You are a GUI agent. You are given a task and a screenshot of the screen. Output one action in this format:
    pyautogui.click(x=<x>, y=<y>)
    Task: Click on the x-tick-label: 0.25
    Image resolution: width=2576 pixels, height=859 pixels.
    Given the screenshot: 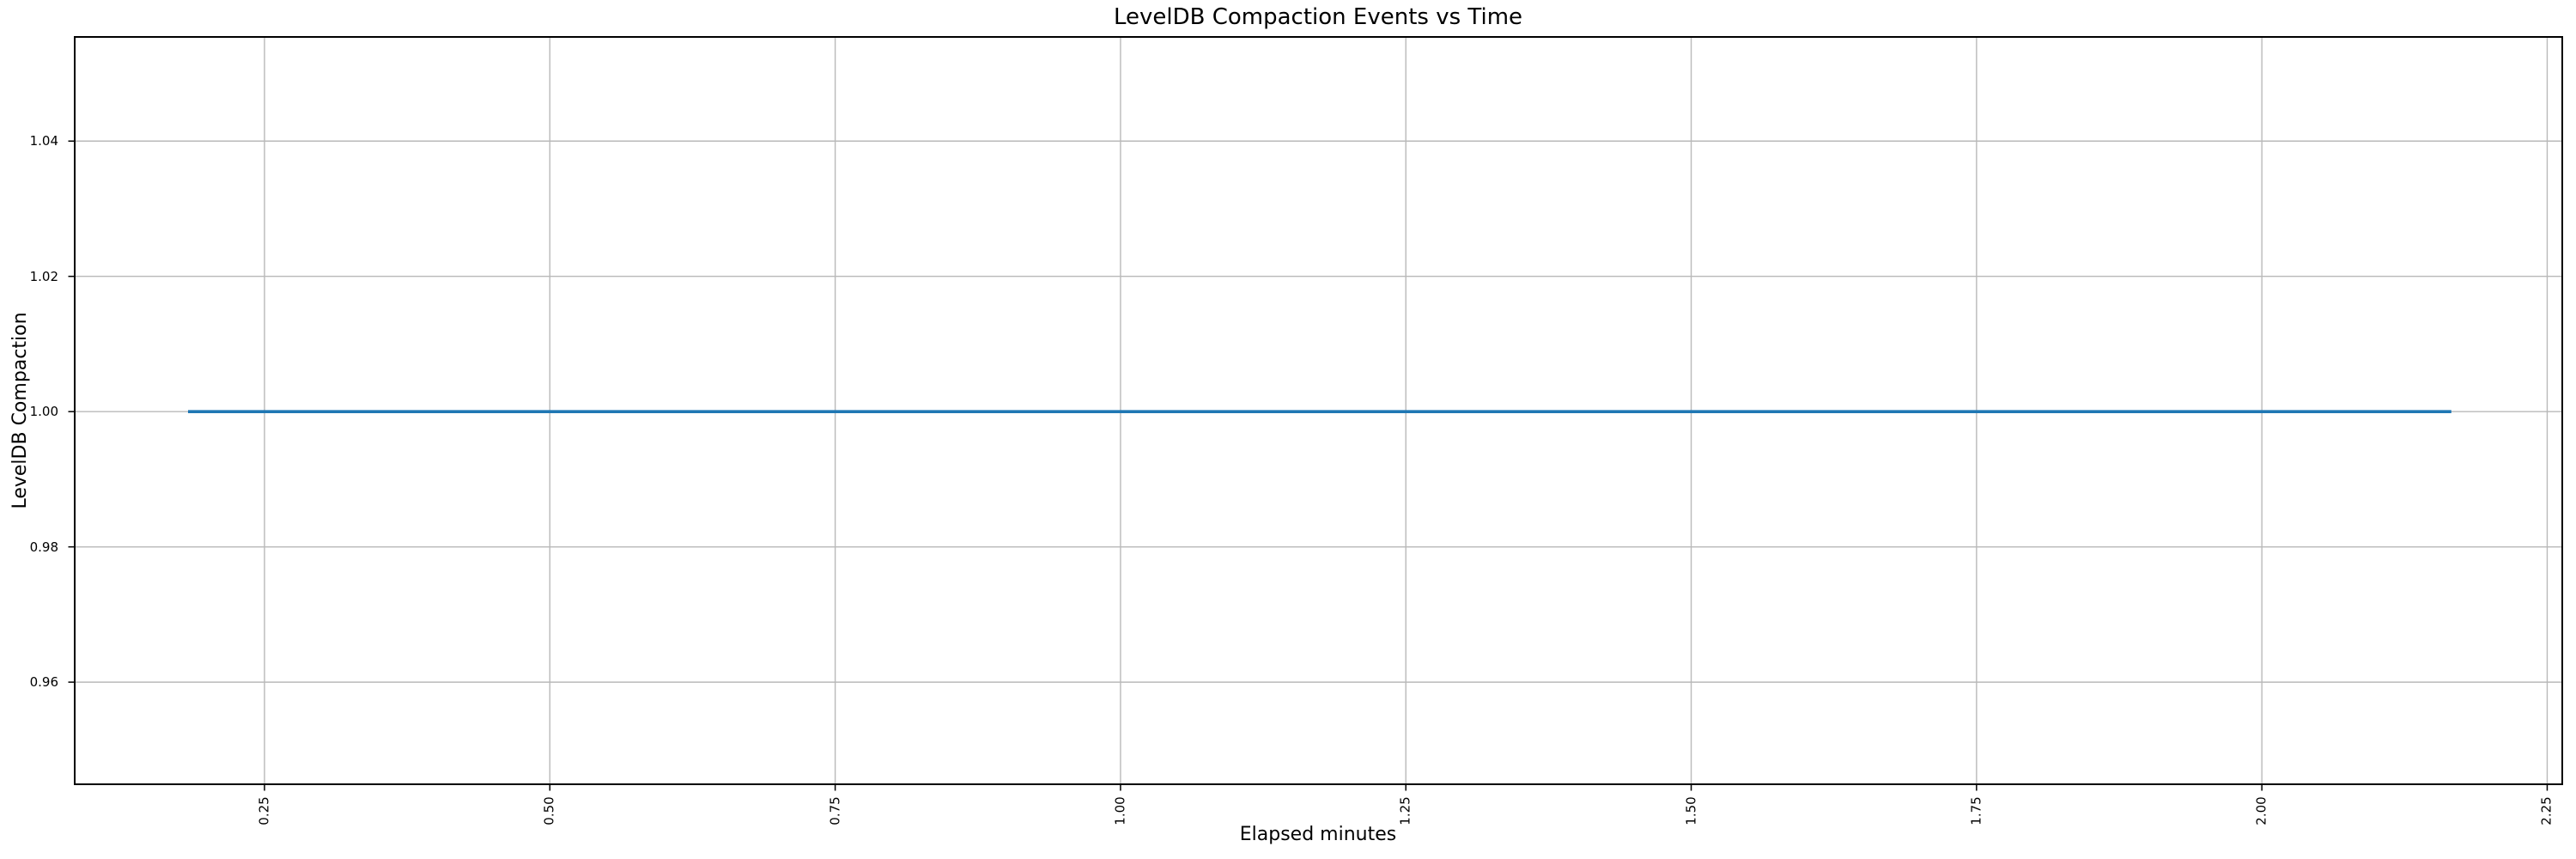 What is the action you would take?
    pyautogui.click(x=264, y=811)
    